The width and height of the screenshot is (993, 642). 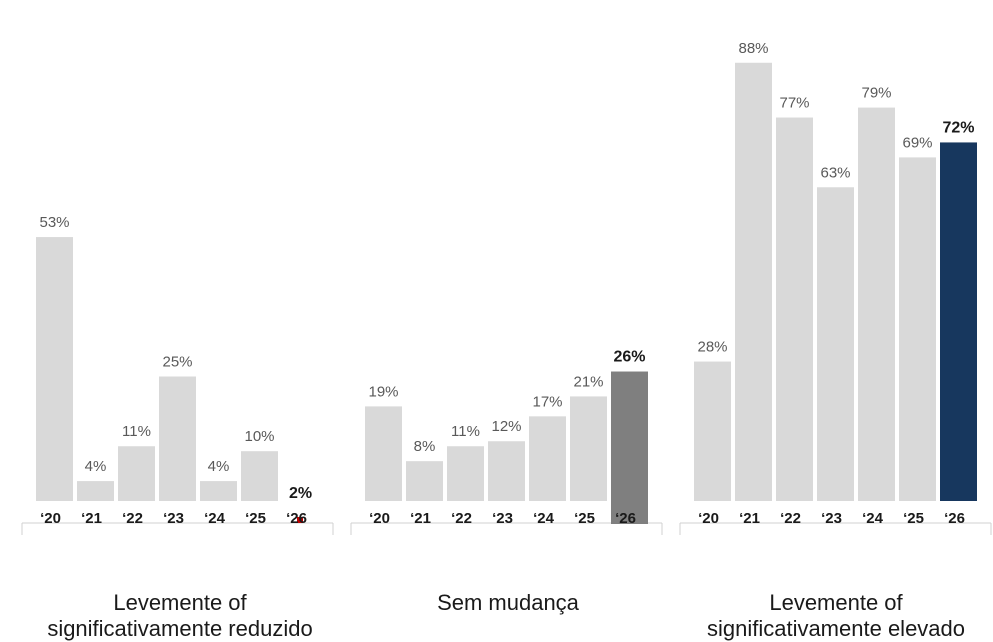 What do you see at coordinates (790, 518) in the screenshot?
I see `category-label-2-2: ‘22` at bounding box center [790, 518].